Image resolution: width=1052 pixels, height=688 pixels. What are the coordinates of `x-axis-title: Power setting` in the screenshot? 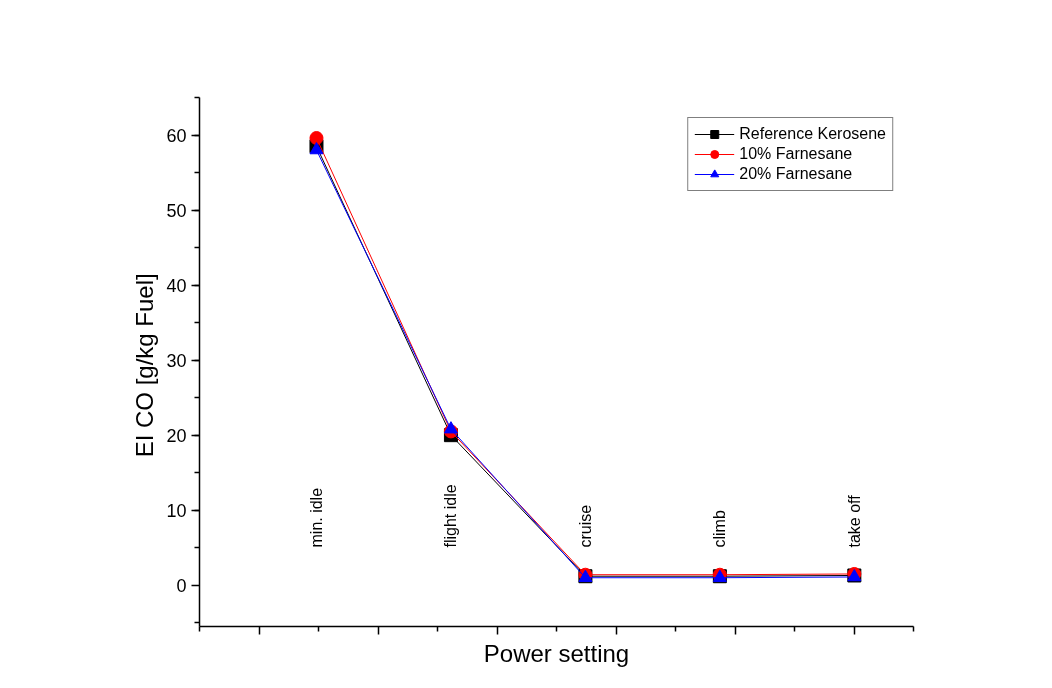 It's located at (556, 653).